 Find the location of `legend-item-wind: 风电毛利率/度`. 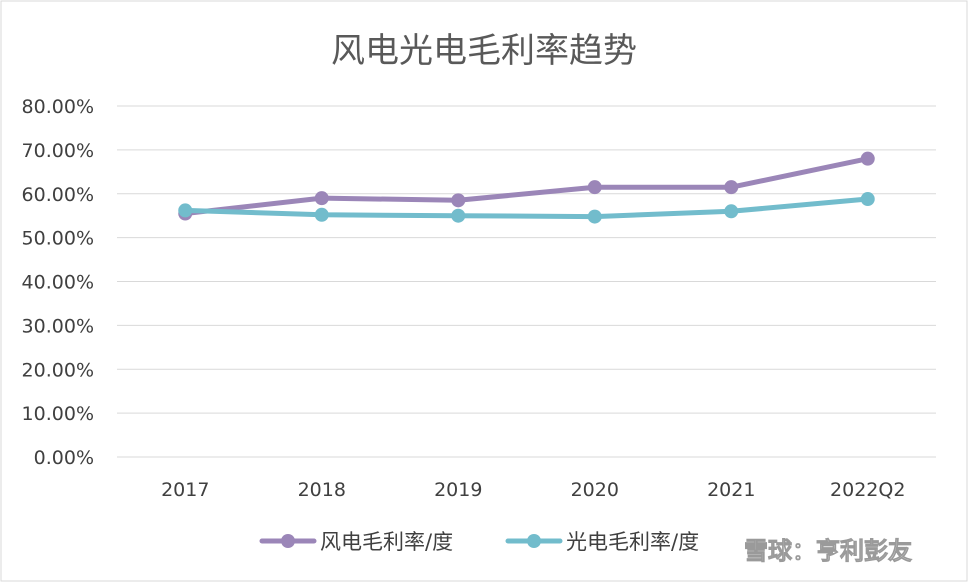

legend-item-wind: 风电毛利率/度 is located at coordinates (356, 542).